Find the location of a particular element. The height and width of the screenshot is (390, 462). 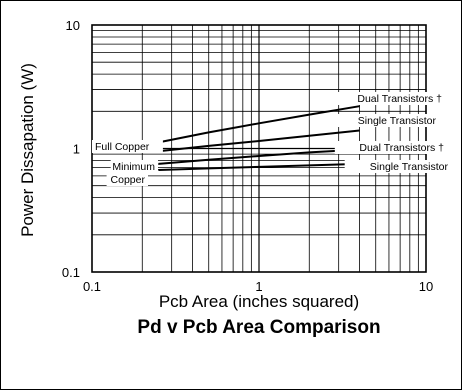

y-tick-label: 10 is located at coordinates (73, 25).